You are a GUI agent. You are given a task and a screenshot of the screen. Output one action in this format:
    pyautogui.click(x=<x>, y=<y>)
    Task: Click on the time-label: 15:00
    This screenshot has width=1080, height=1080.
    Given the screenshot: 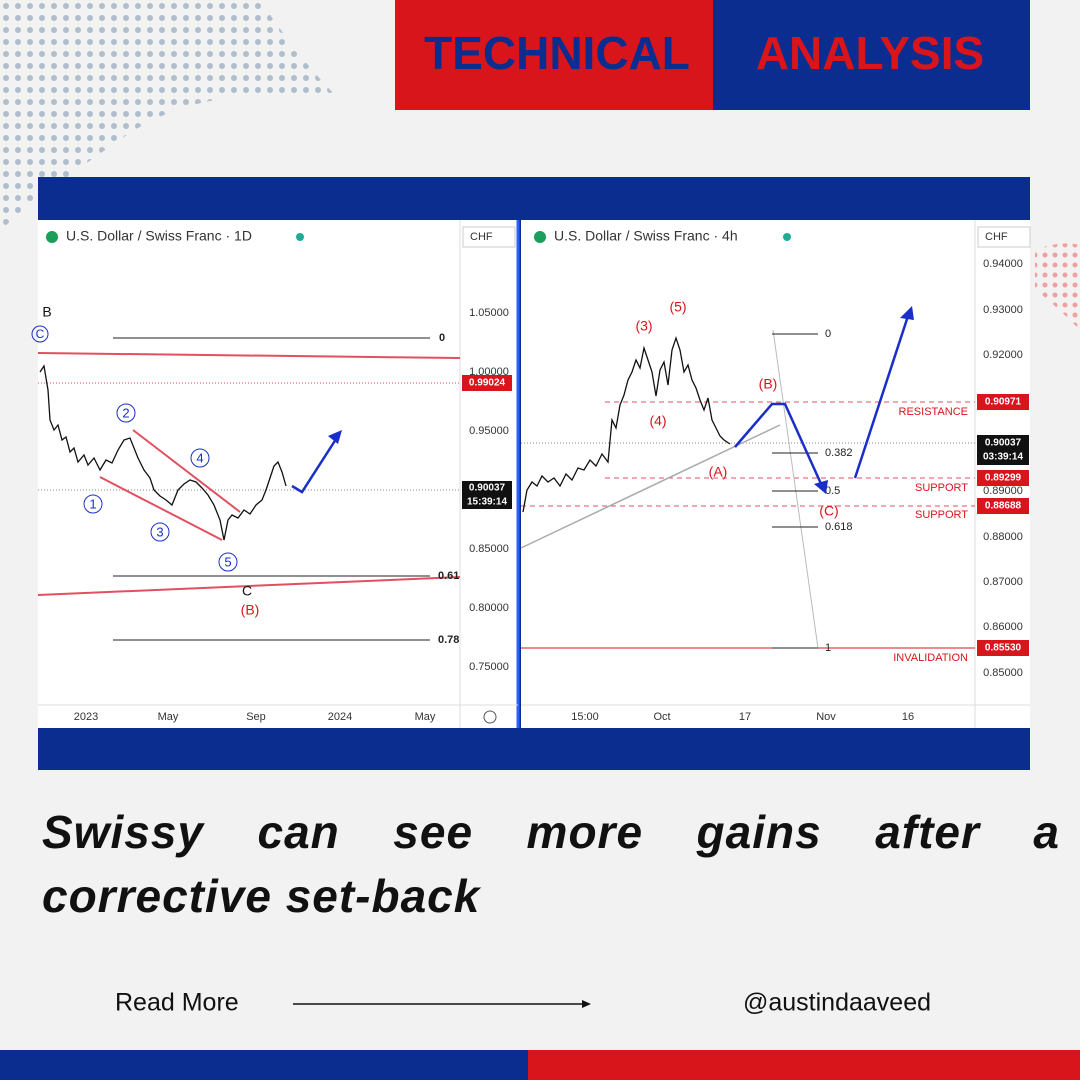 What is the action you would take?
    pyautogui.click(x=585, y=717)
    